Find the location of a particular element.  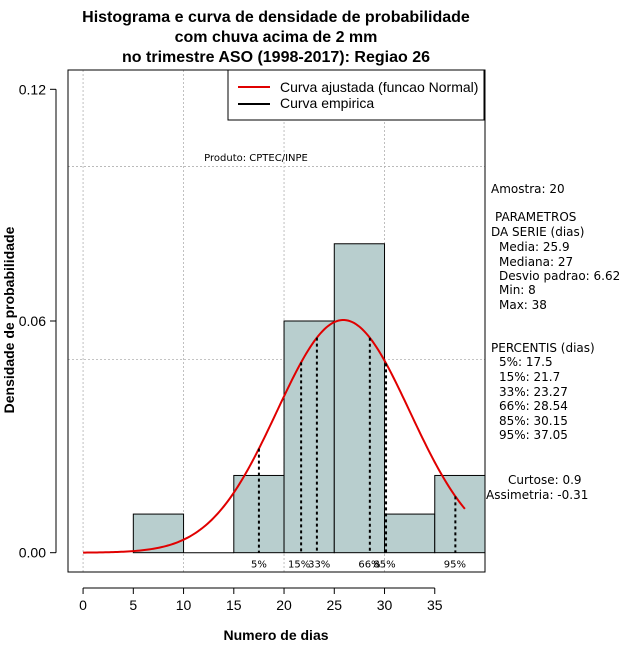

percentile-label-3: 66% is located at coordinates (369, 565).